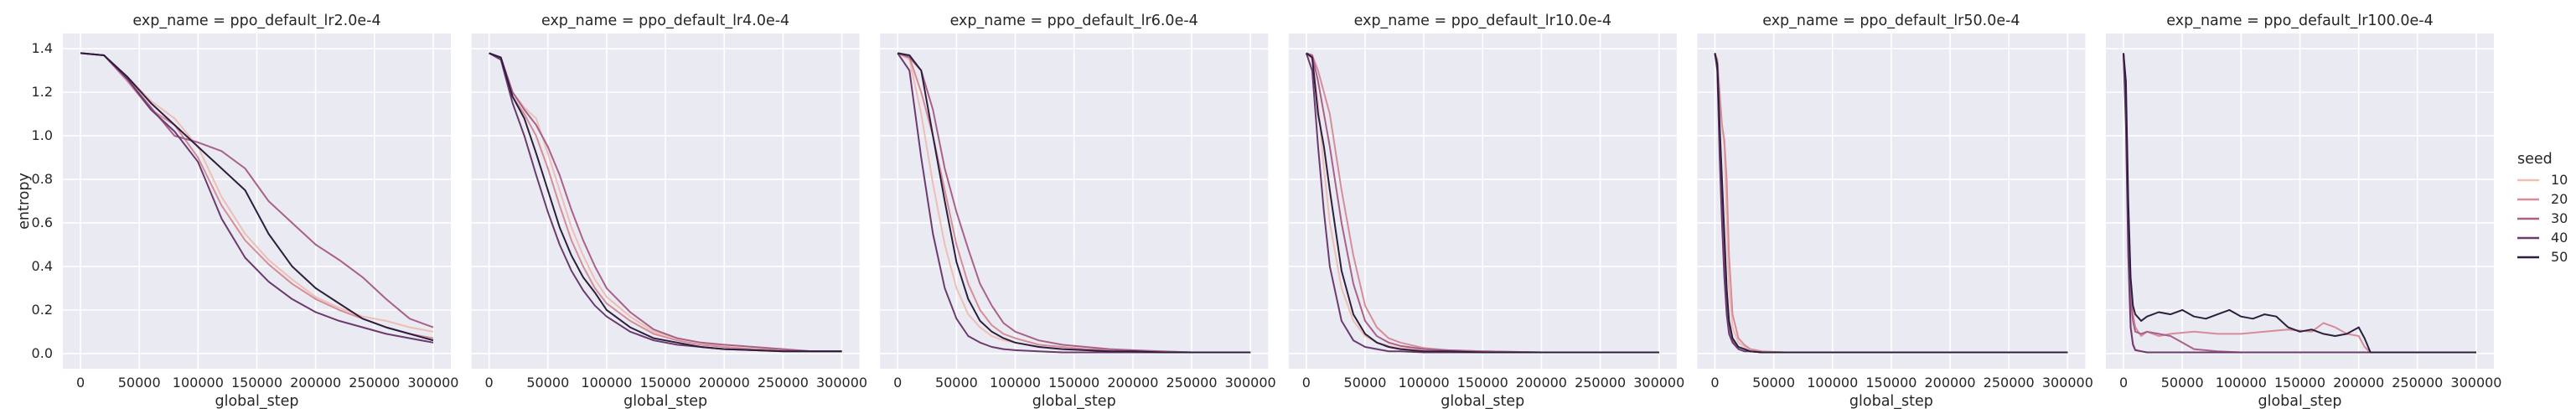 Image resolution: width=2576 pixels, height=419 pixels. Describe the element at coordinates (2299, 21) in the screenshot. I see `panel-title: exp_name = ppo_default_lr100.0e-4` at that location.